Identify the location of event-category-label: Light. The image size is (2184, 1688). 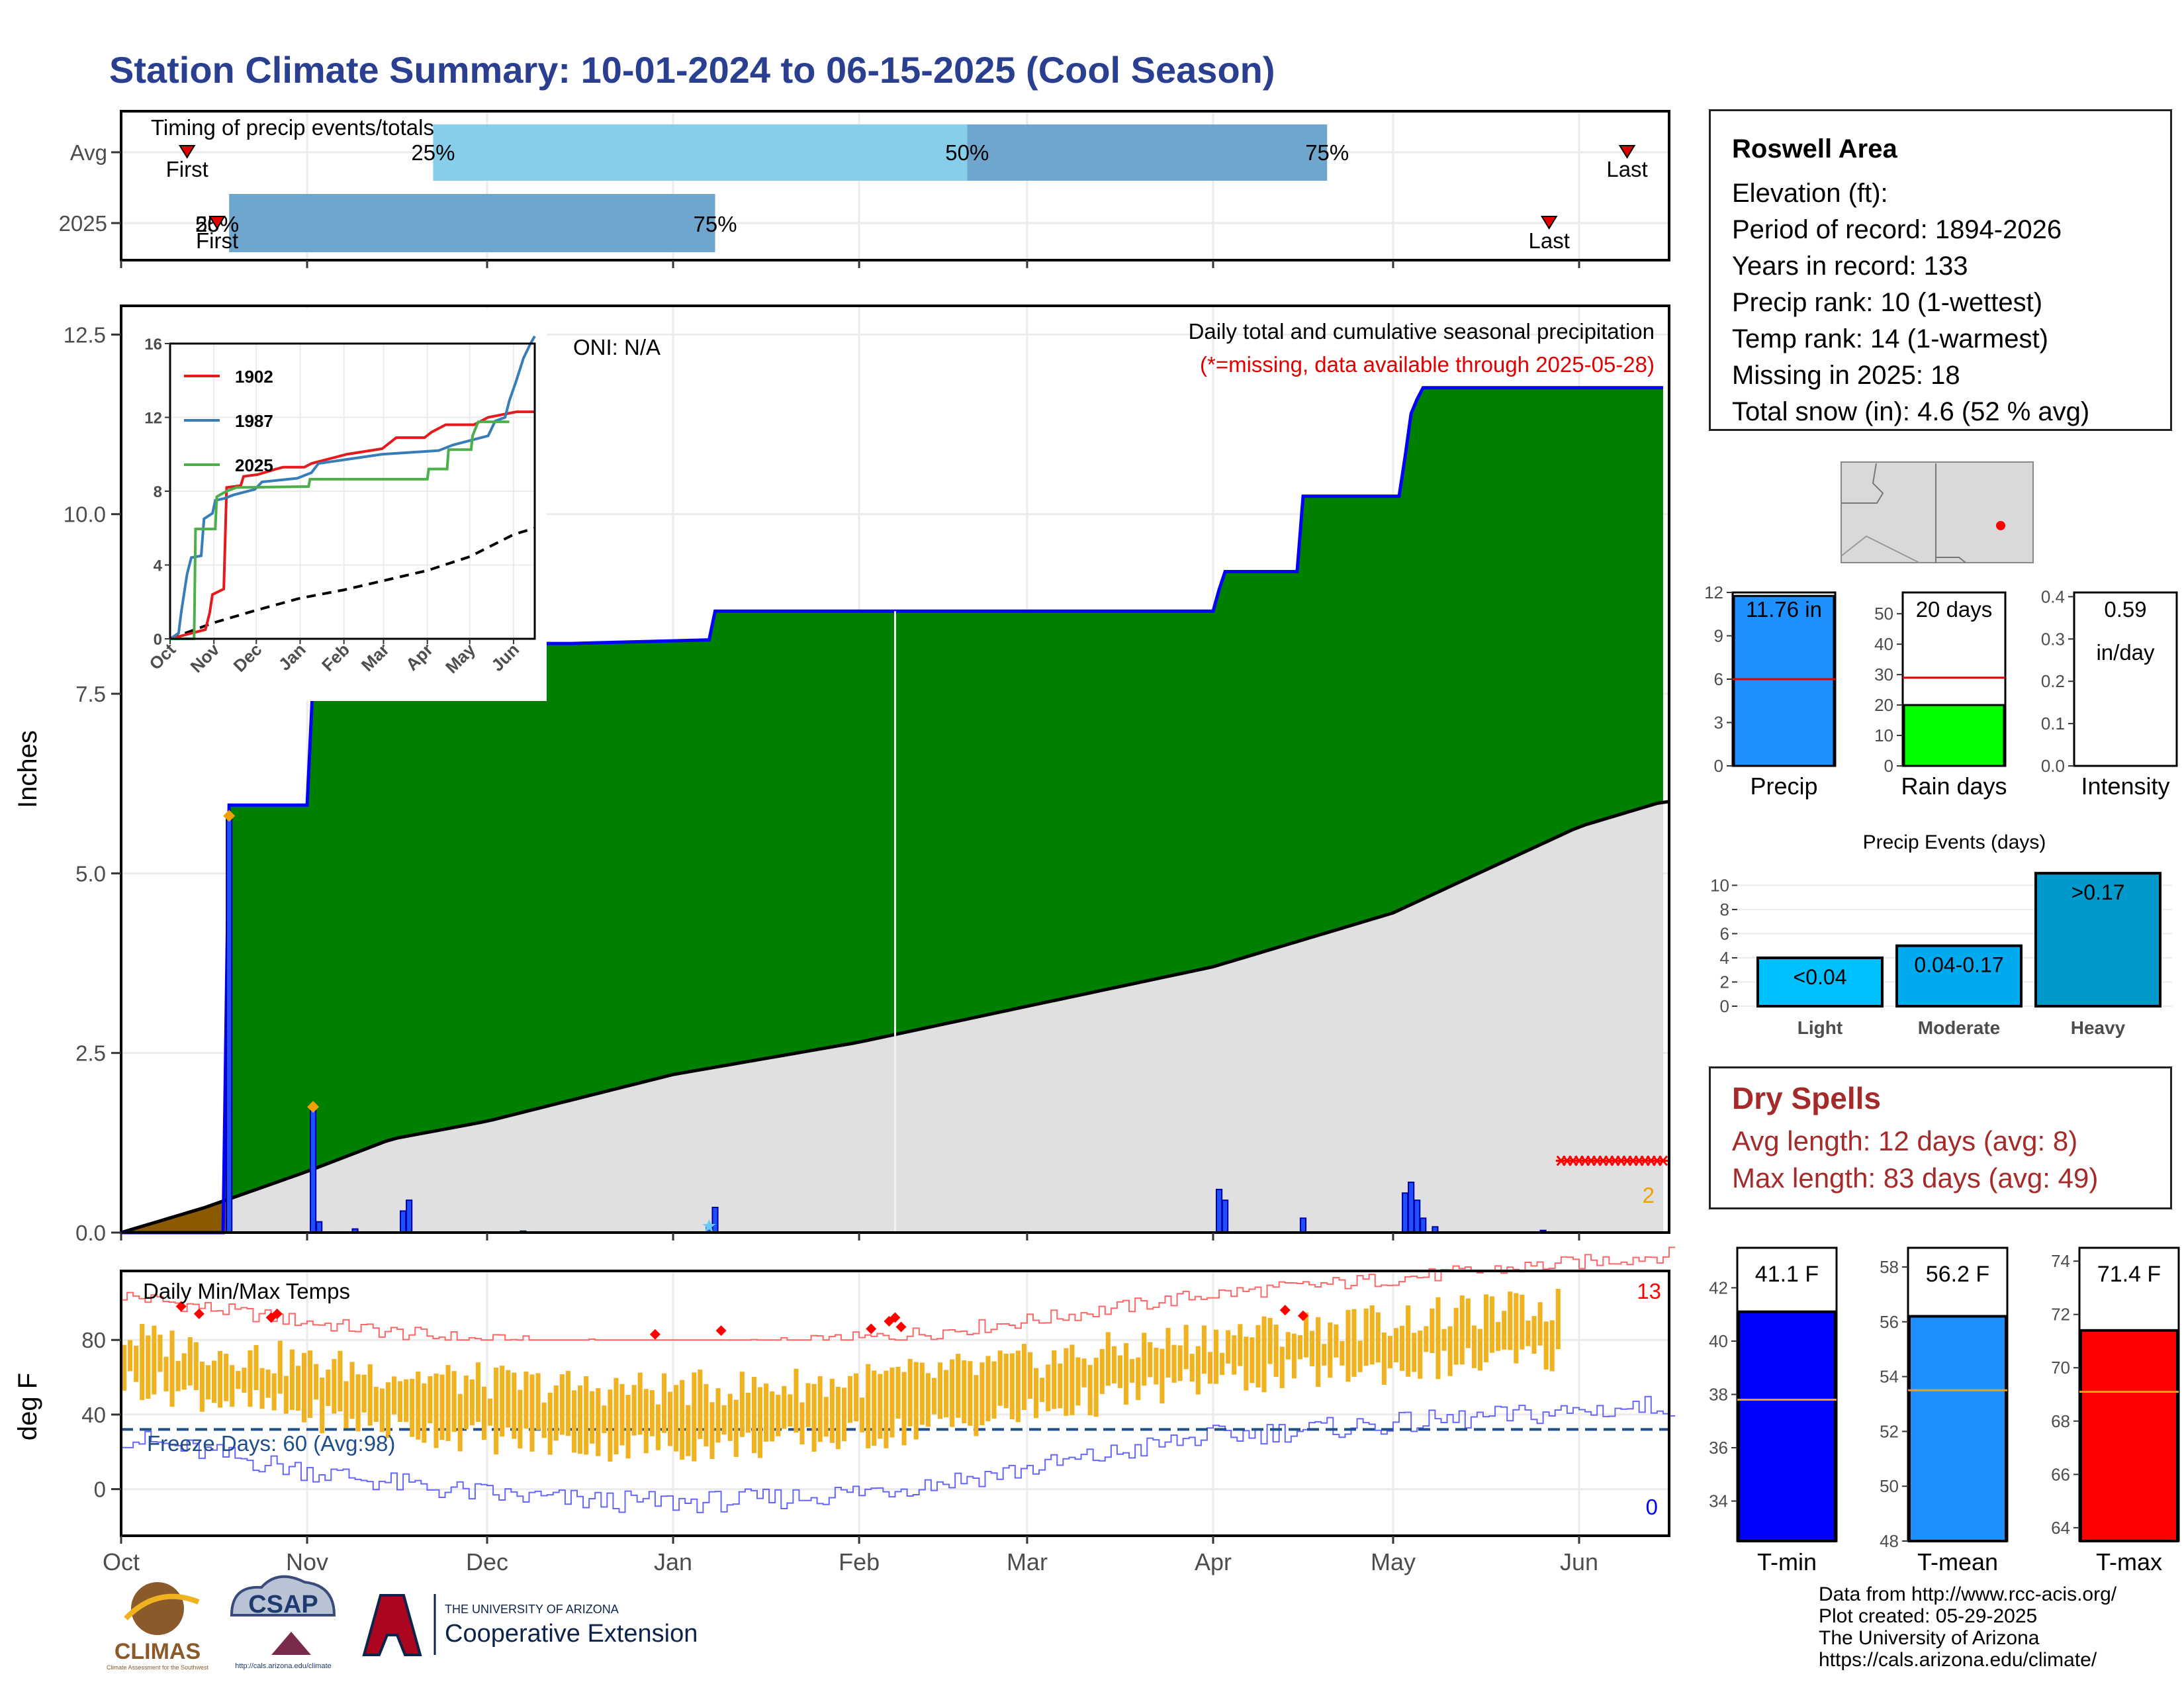
(1820, 1027).